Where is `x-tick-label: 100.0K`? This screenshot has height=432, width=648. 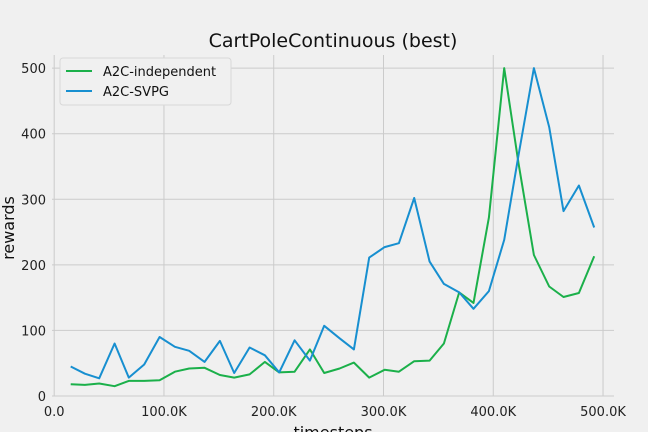 x-tick-label: 100.0K is located at coordinates (164, 412).